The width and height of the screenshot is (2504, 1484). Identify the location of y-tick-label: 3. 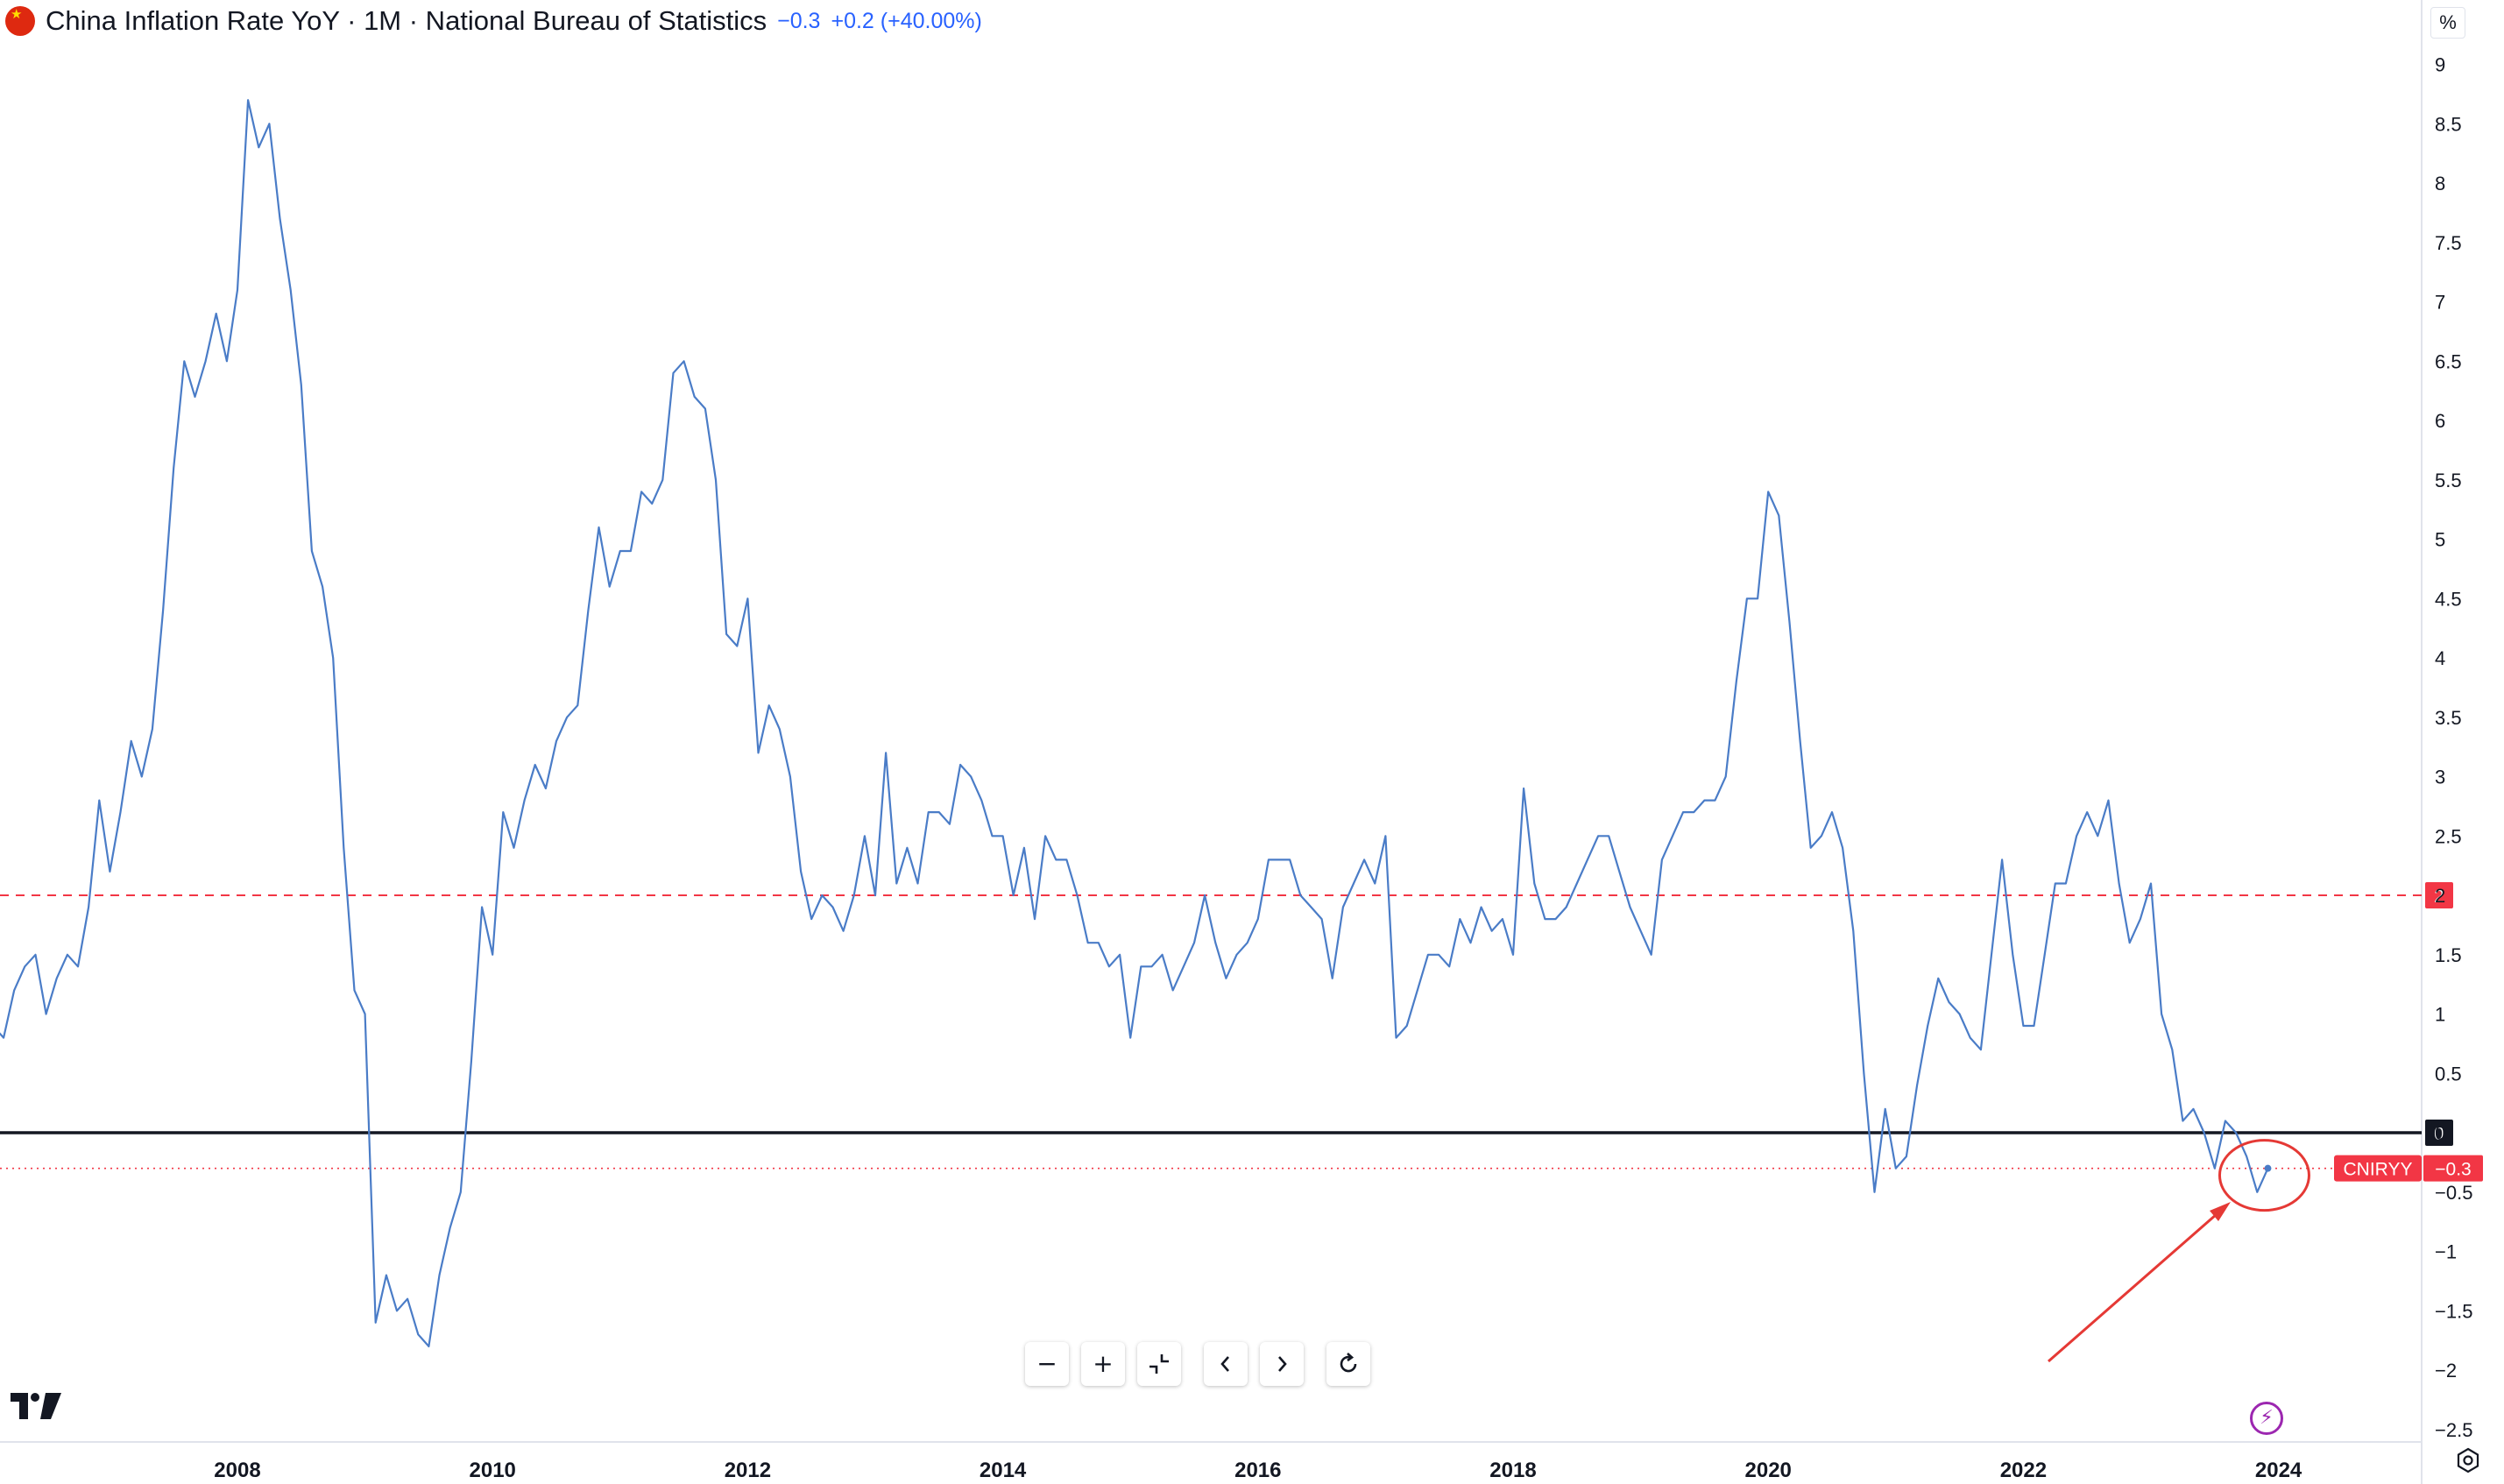
(2440, 777).